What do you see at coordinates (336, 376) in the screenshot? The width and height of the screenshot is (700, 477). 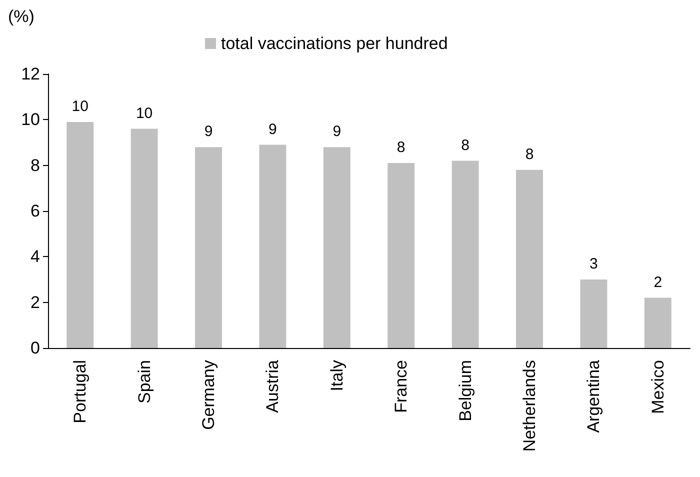 I see `x-tick-label: Italy` at bounding box center [336, 376].